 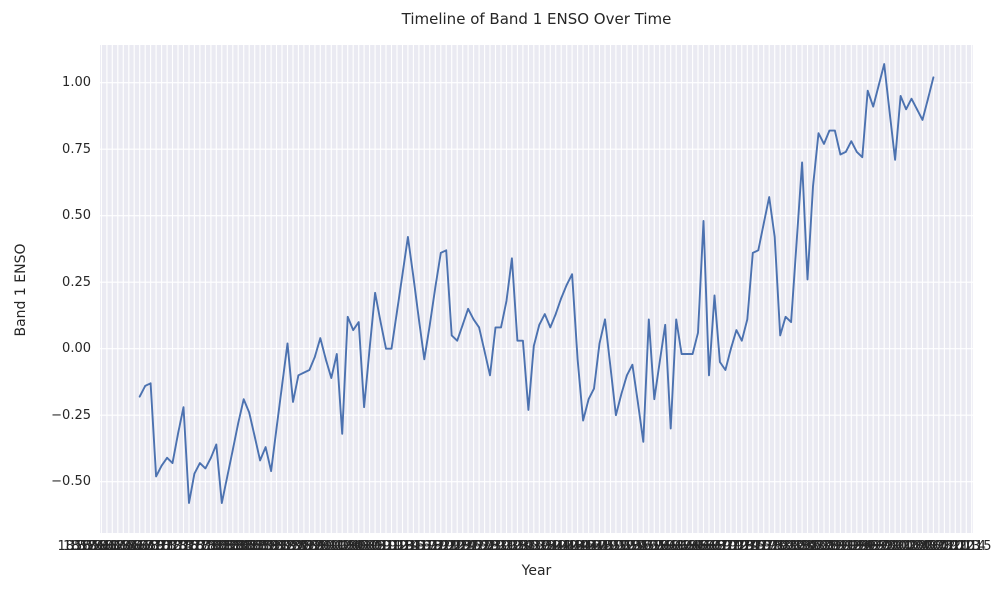 I want to click on x-tick-label: 1868, so click(x=141, y=546).